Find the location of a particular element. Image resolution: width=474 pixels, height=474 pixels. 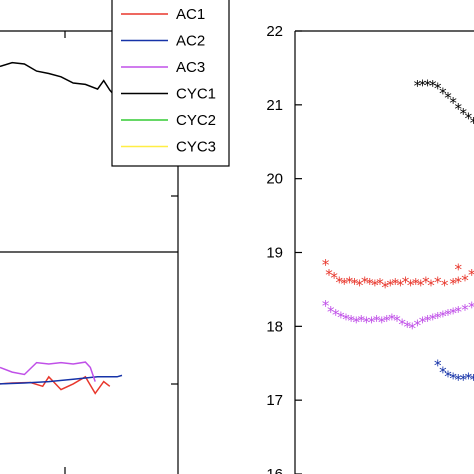

series-line-cyc1 is located at coordinates (61, 82).